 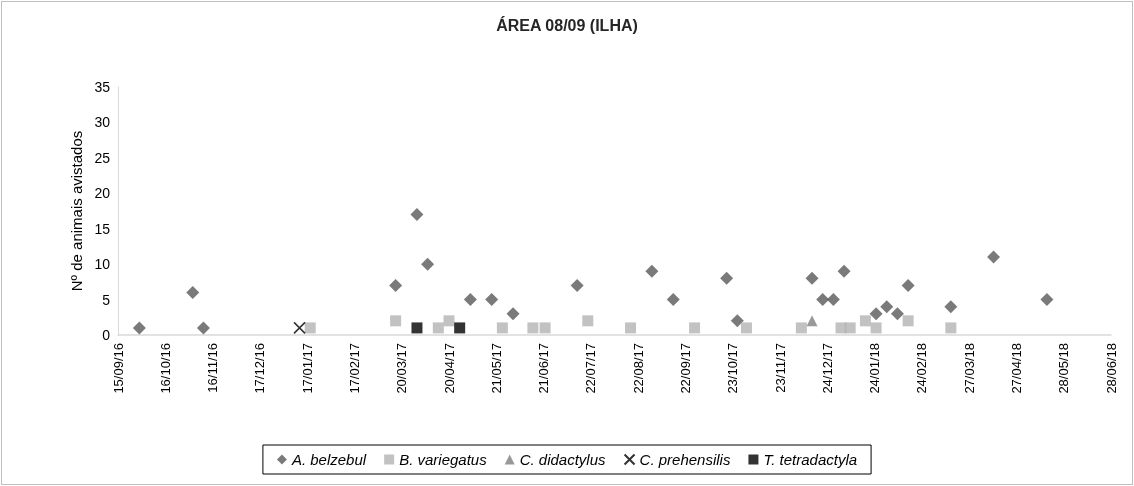 I want to click on x-tick-label: 22/08/17, so click(x=638, y=368).